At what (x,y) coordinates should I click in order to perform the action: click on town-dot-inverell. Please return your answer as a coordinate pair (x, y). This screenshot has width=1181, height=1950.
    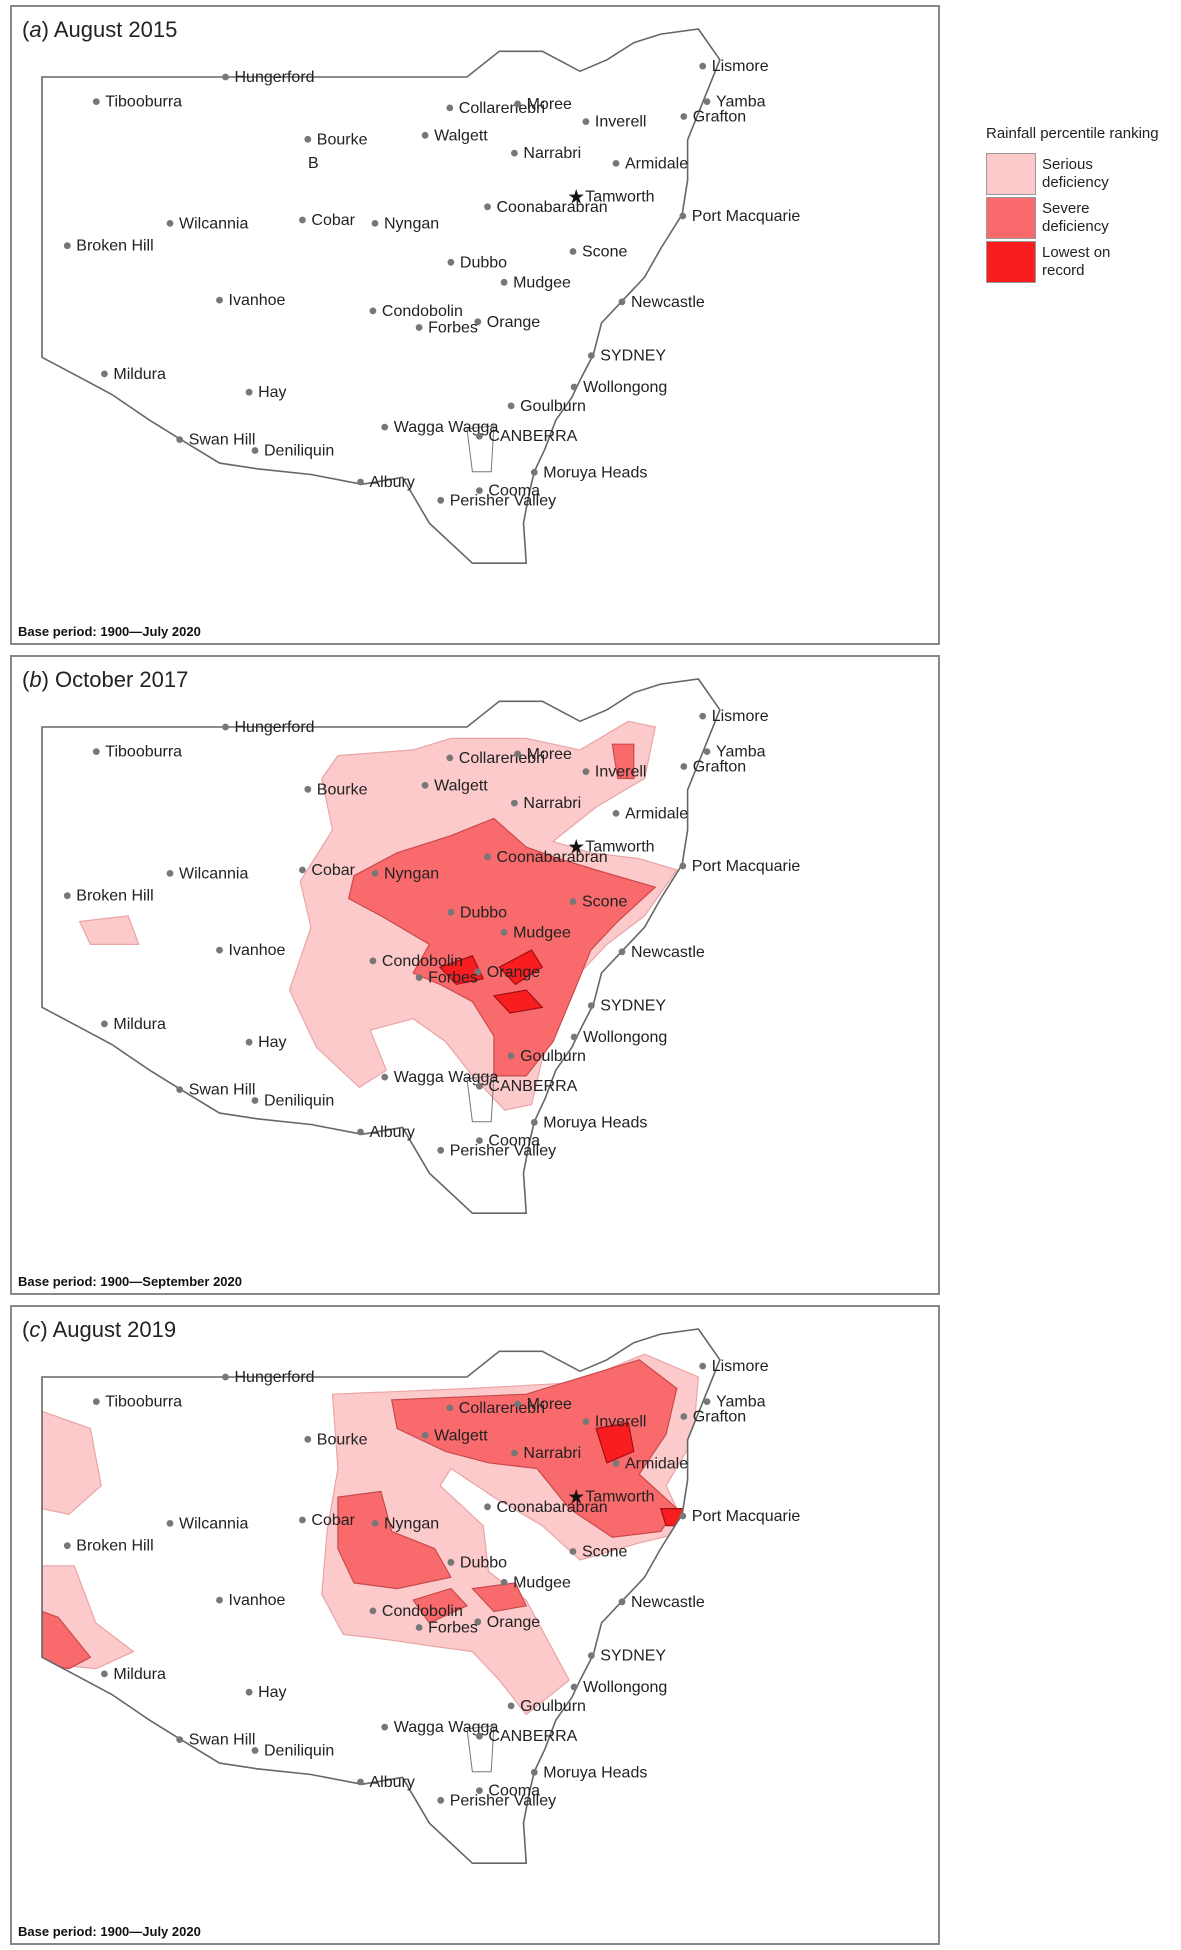
    Looking at the image, I should click on (586, 771).